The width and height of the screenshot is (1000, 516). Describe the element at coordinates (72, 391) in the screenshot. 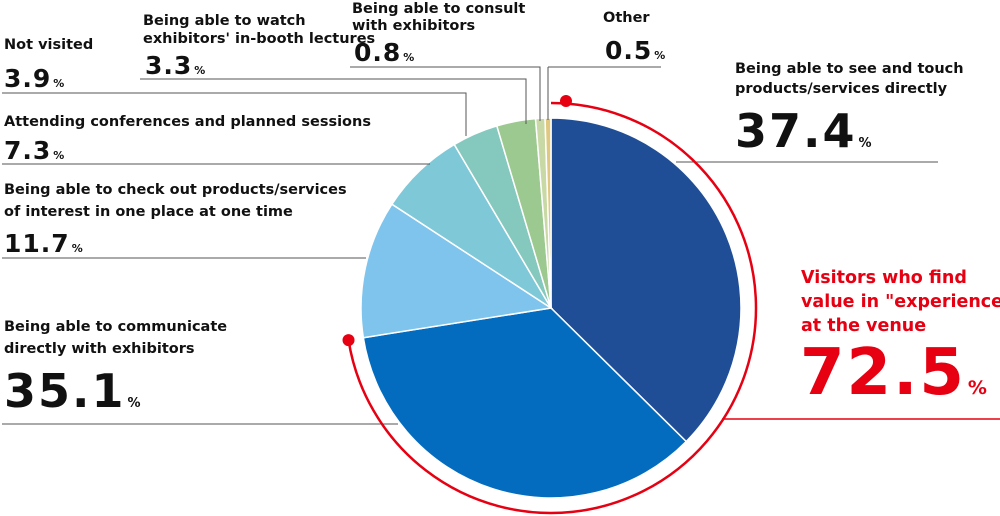

I see `value-communicate: 35.1%` at that location.